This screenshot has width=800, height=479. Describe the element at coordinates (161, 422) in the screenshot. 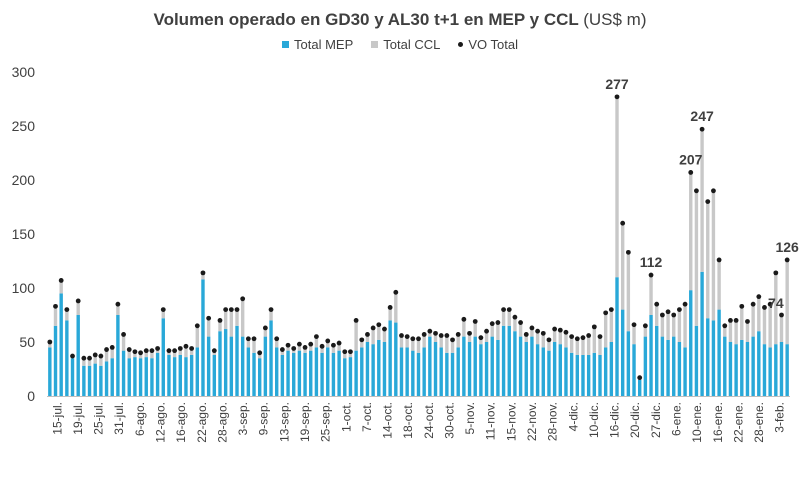

I see `x-tick-label: 12-ago.` at that location.